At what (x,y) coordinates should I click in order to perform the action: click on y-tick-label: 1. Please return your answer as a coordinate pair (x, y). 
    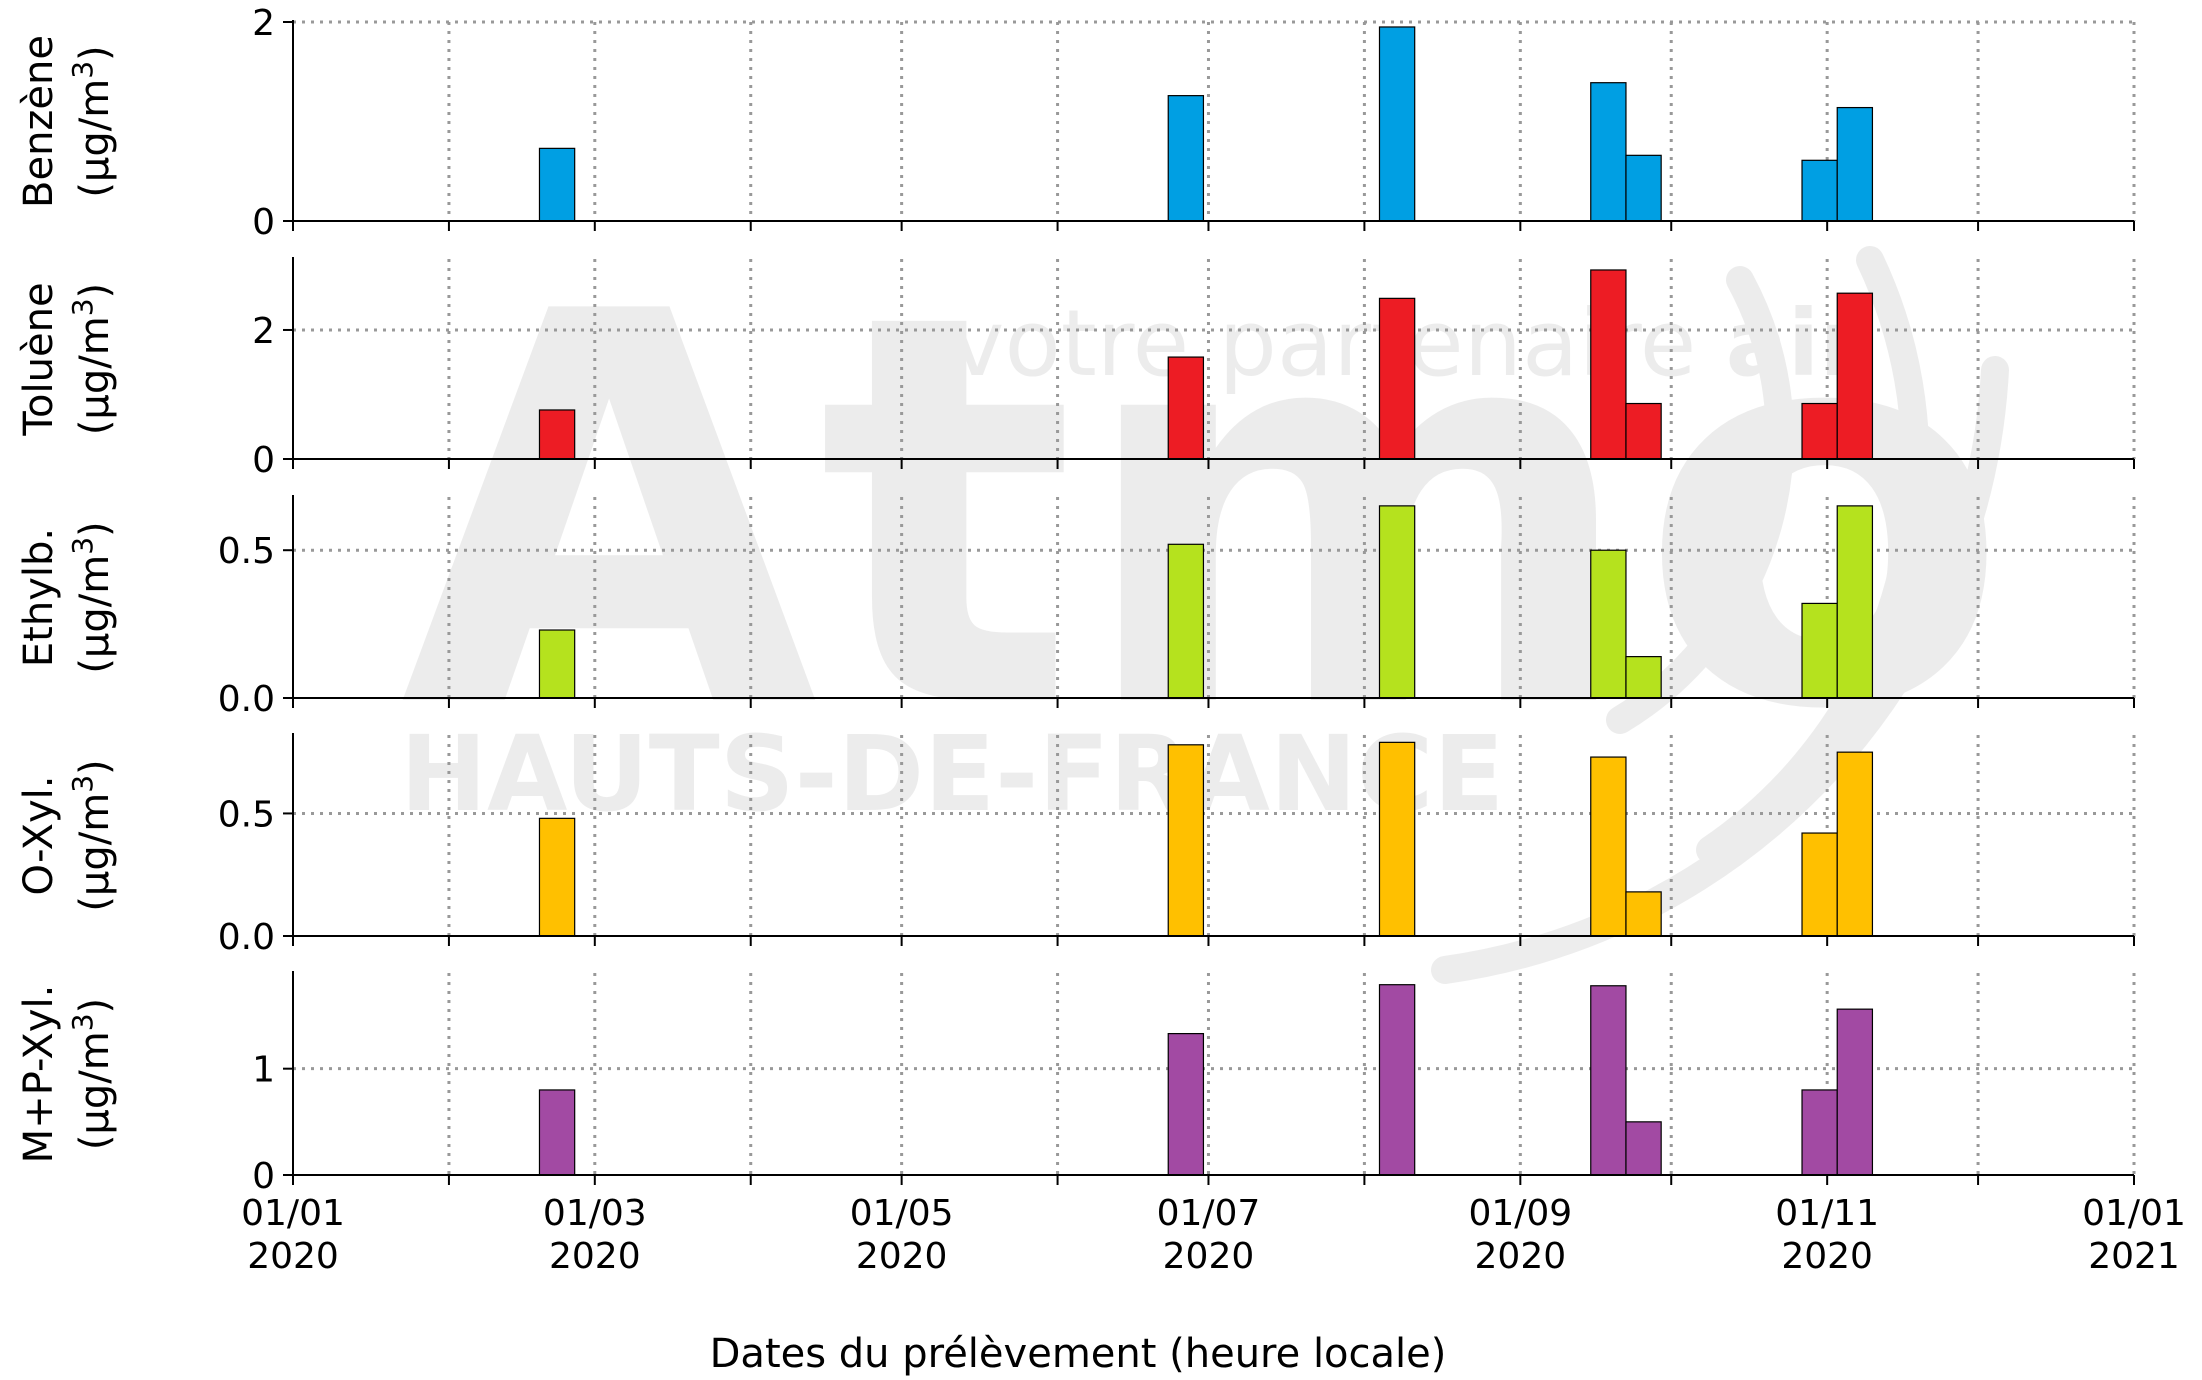
    Looking at the image, I should click on (263, 1070).